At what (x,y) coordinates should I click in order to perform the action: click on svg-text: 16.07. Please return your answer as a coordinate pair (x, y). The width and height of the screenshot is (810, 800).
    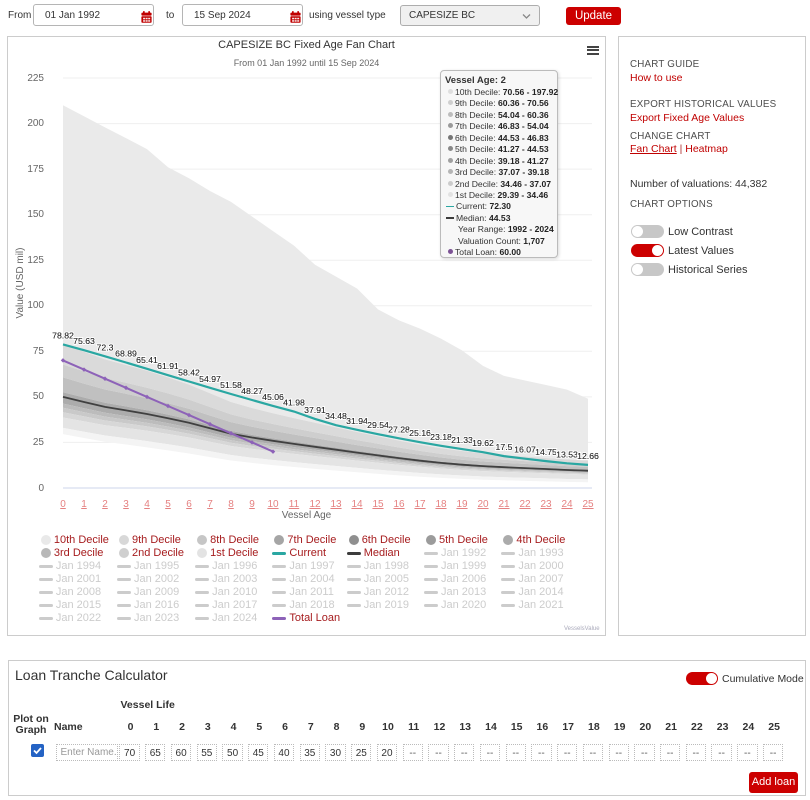
    Looking at the image, I should click on (525, 450).